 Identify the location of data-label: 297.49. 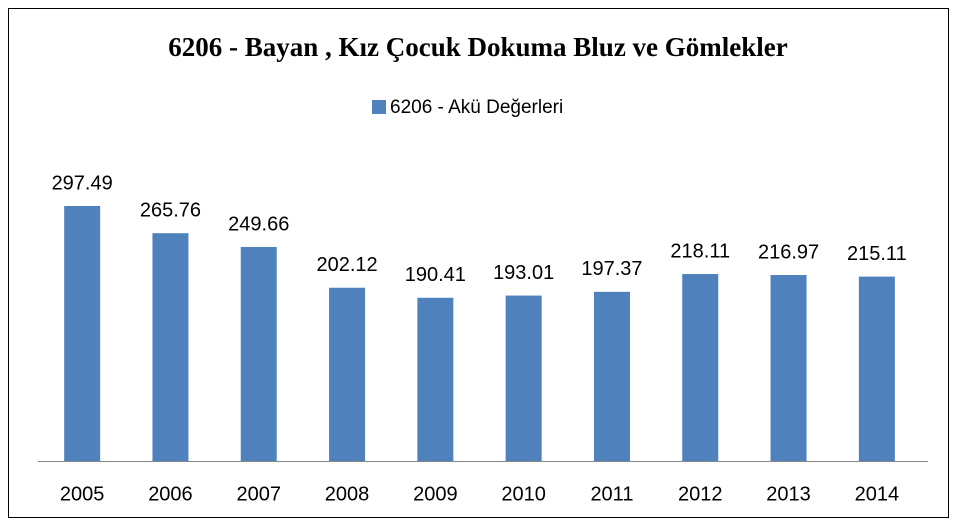
(82, 183).